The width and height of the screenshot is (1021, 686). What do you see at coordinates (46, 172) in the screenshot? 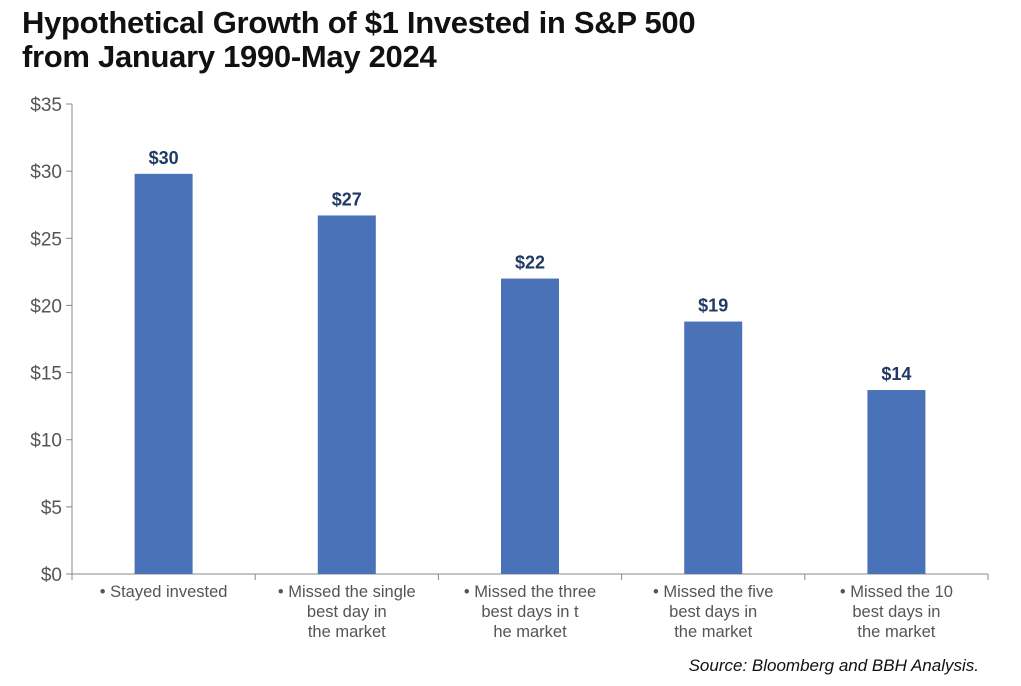
I see `y-tick-label: $30` at bounding box center [46, 172].